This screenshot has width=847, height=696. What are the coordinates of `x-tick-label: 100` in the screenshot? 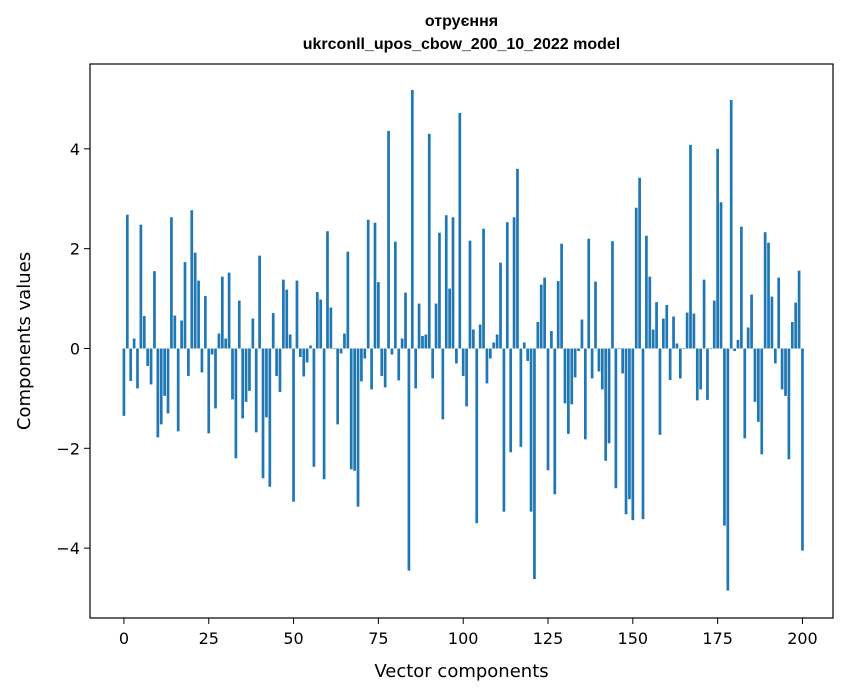 It's located at (463, 638).